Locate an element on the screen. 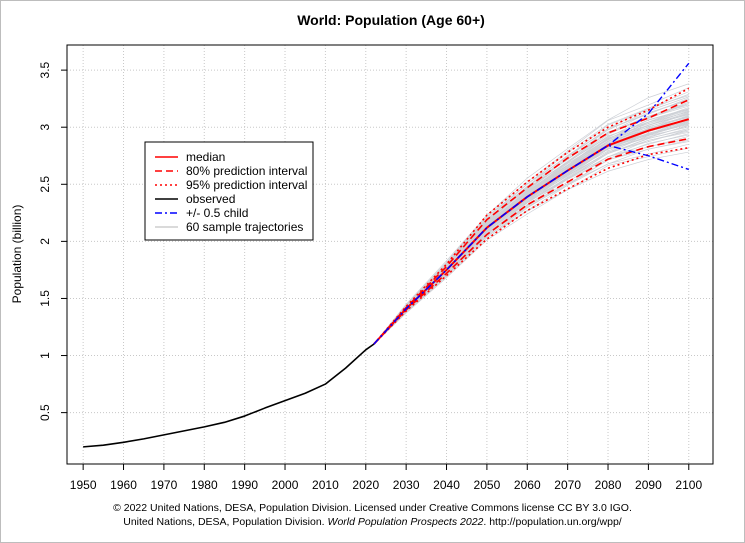  x-tick-label: 2100 is located at coordinates (688, 485).